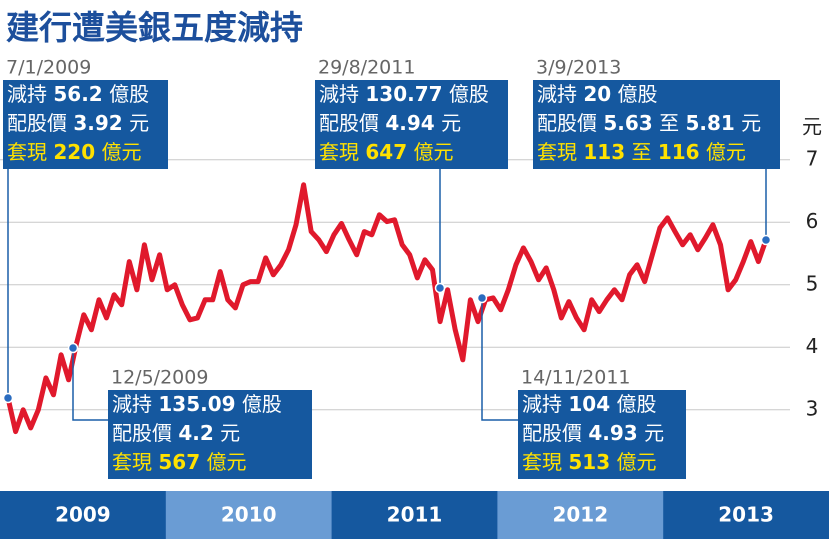 The height and width of the screenshot is (539, 829). I want to click on annotation-date: 14/11/2011, so click(576, 378).